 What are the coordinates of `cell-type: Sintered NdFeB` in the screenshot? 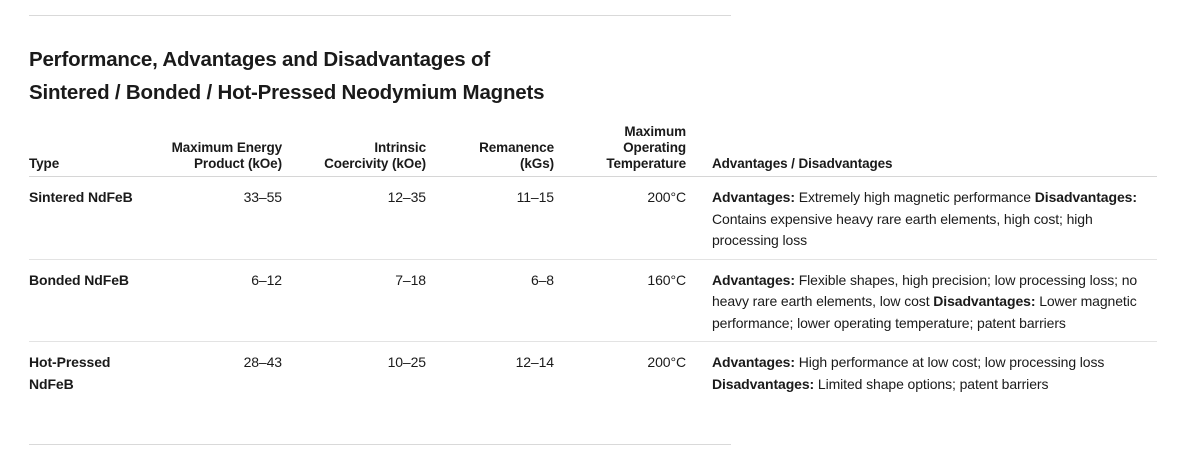 It's located at (89, 218).